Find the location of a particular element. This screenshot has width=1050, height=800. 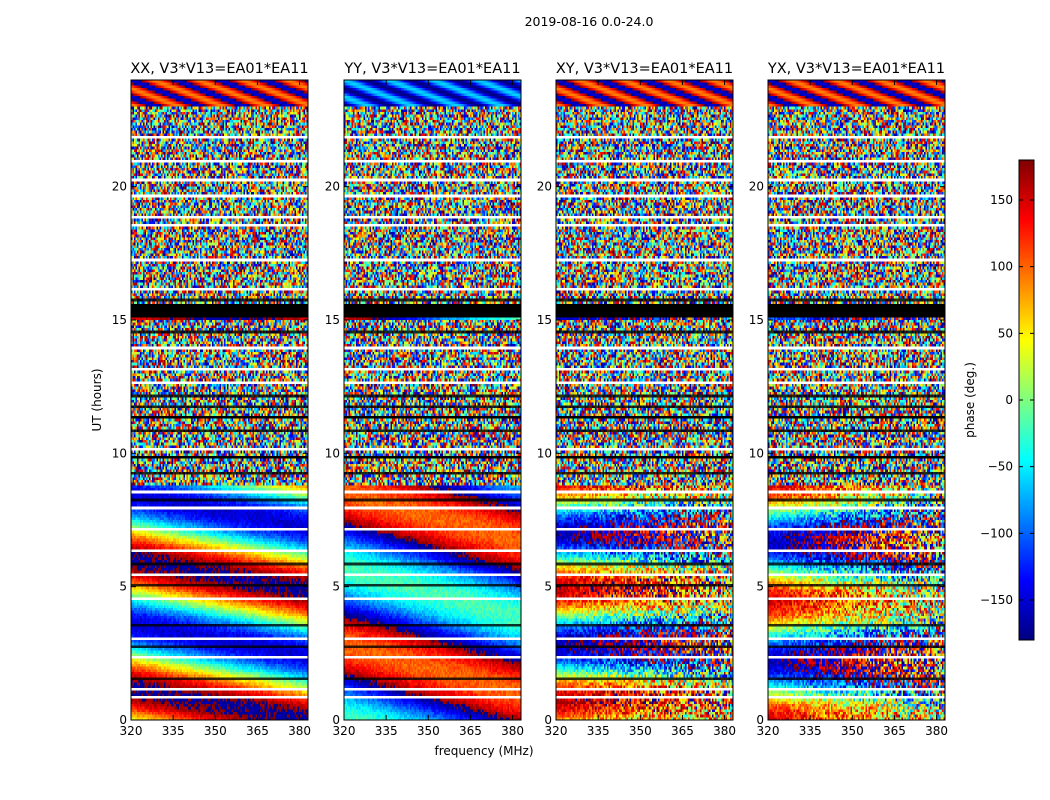

phase-waterfall-xx is located at coordinates (219, 400).